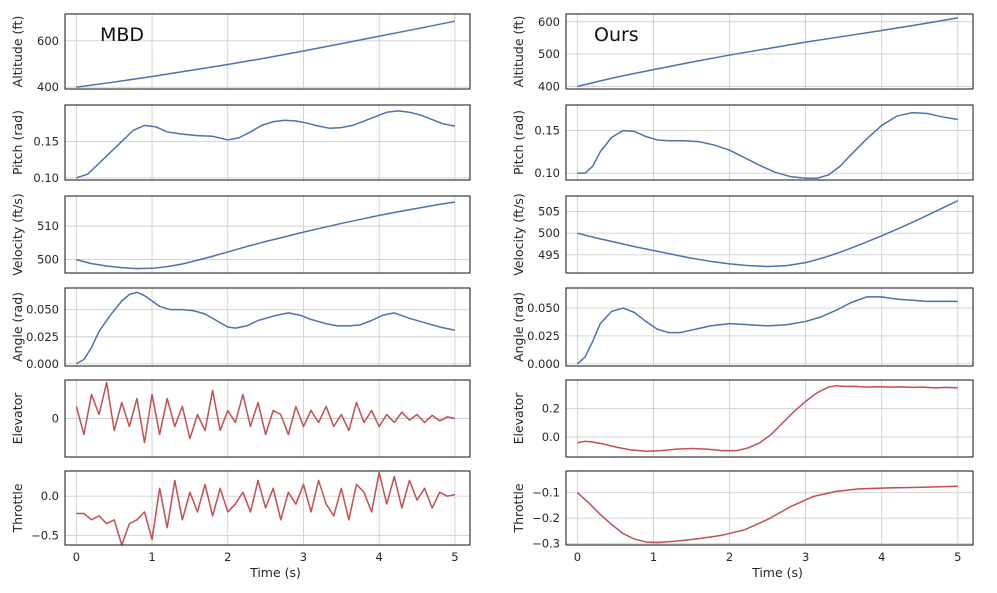 The width and height of the screenshot is (997, 593). What do you see at coordinates (48, 226) in the screenshot?
I see `y-tick-label: 510` at bounding box center [48, 226].